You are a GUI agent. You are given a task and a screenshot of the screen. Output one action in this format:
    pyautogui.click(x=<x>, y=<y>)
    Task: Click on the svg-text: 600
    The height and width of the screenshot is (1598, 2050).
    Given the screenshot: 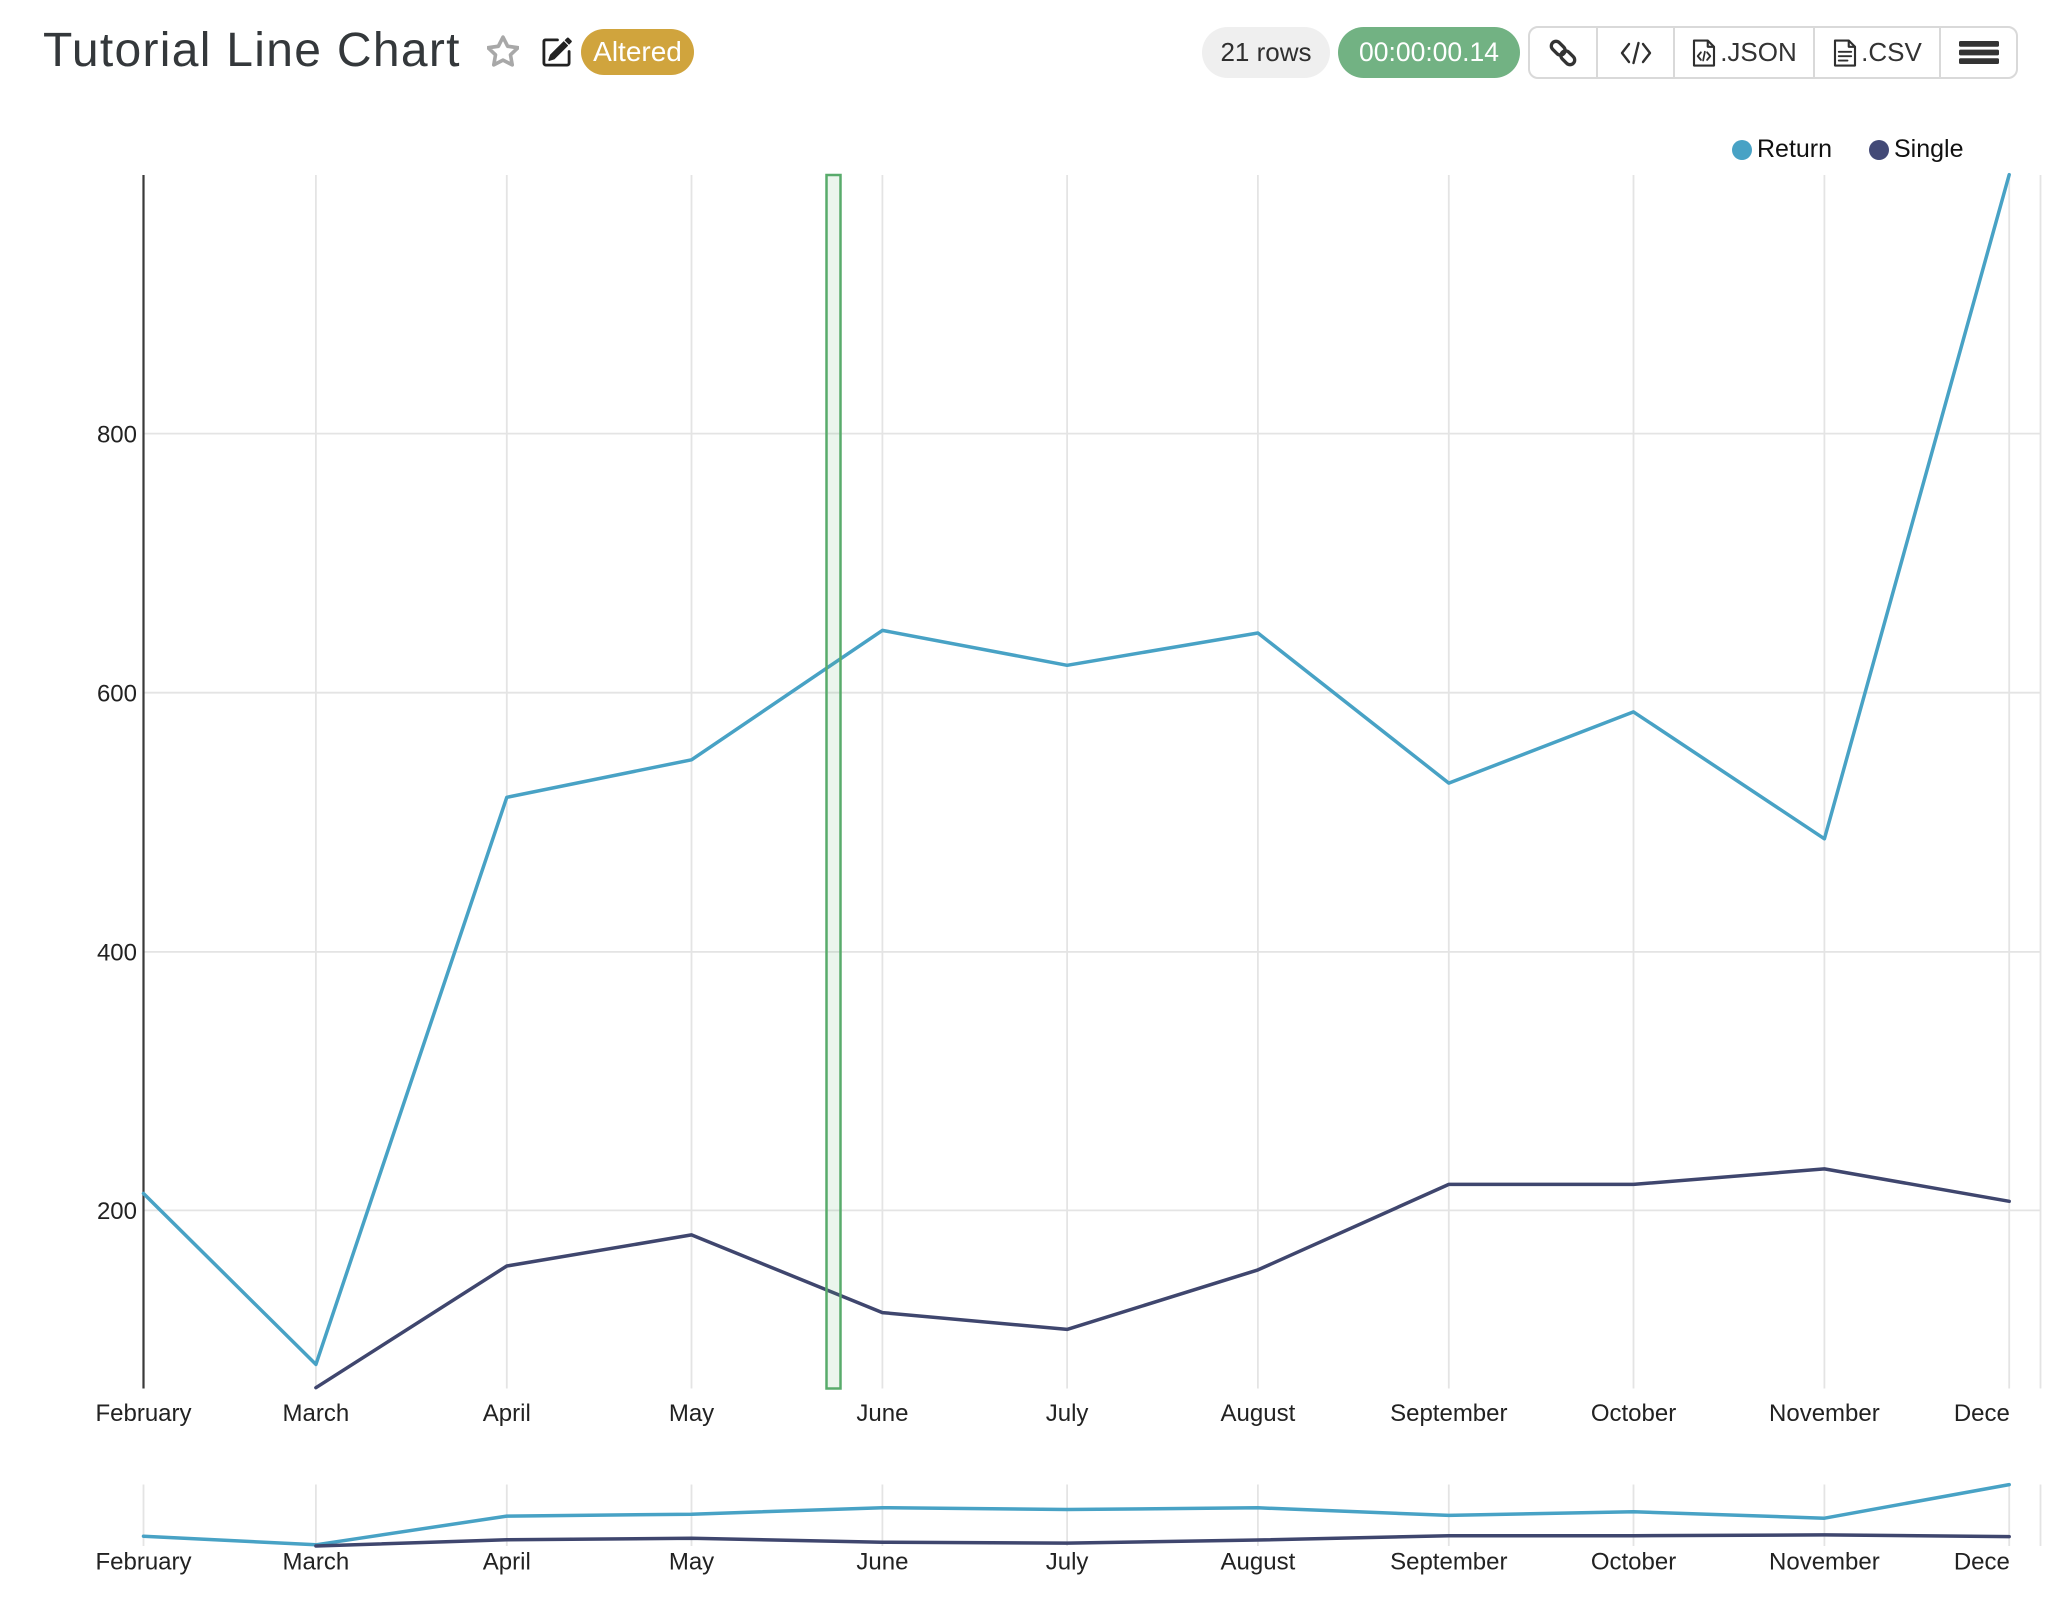 What is the action you would take?
    pyautogui.click(x=117, y=694)
    